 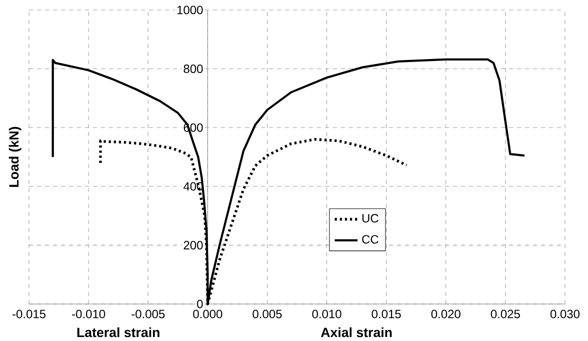 I want to click on legend-label: CC, so click(x=370, y=239).